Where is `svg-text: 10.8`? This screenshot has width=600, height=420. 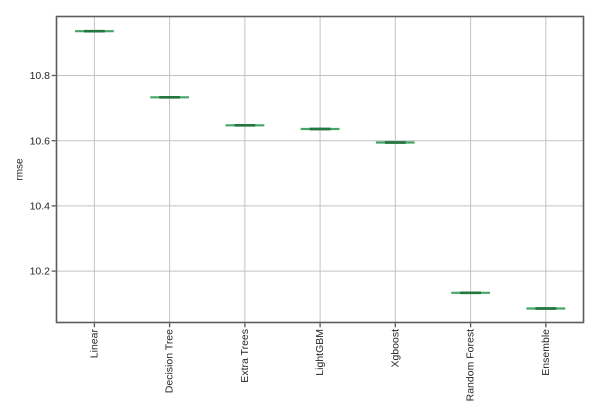
svg-text: 10.8 is located at coordinates (40, 76).